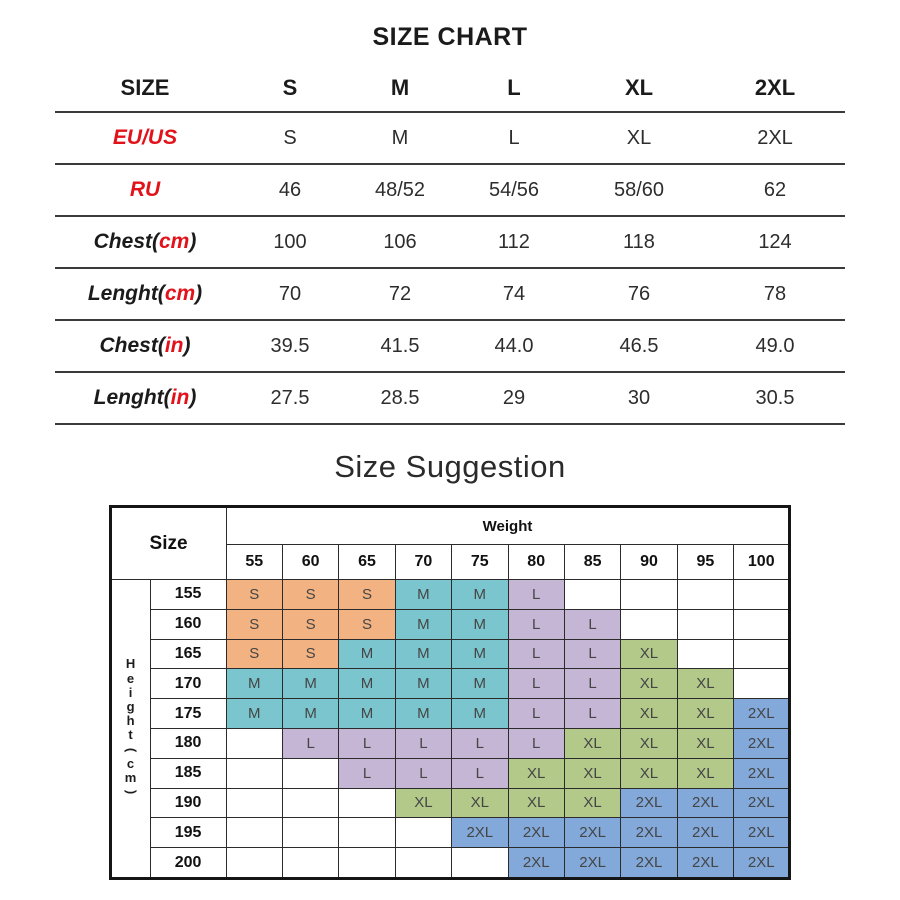 The height and width of the screenshot is (900, 900). What do you see at coordinates (188, 833) in the screenshot?
I see `height-tick: 195` at bounding box center [188, 833].